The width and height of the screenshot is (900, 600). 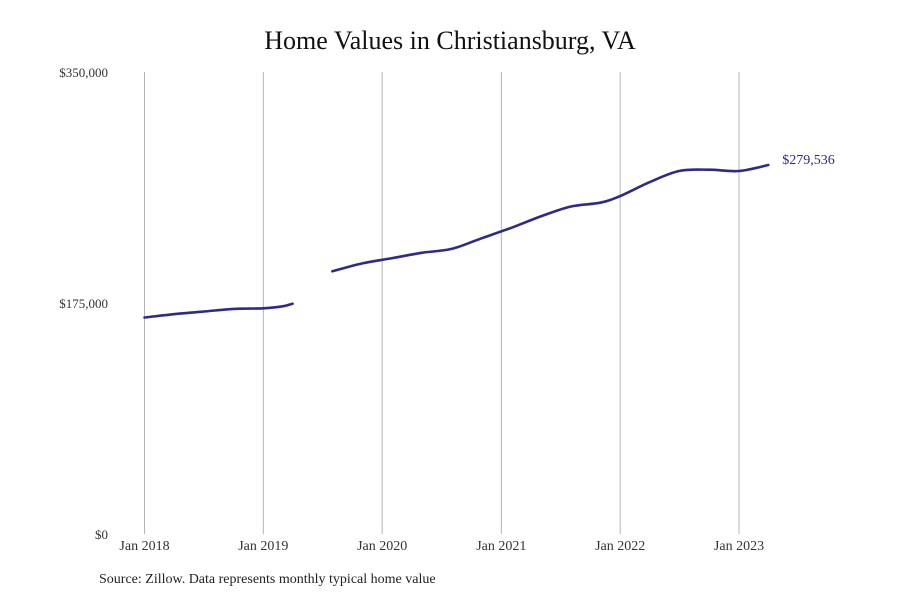 What do you see at coordinates (739, 546) in the screenshot?
I see `x-tick-label: Jan 2023` at bounding box center [739, 546].